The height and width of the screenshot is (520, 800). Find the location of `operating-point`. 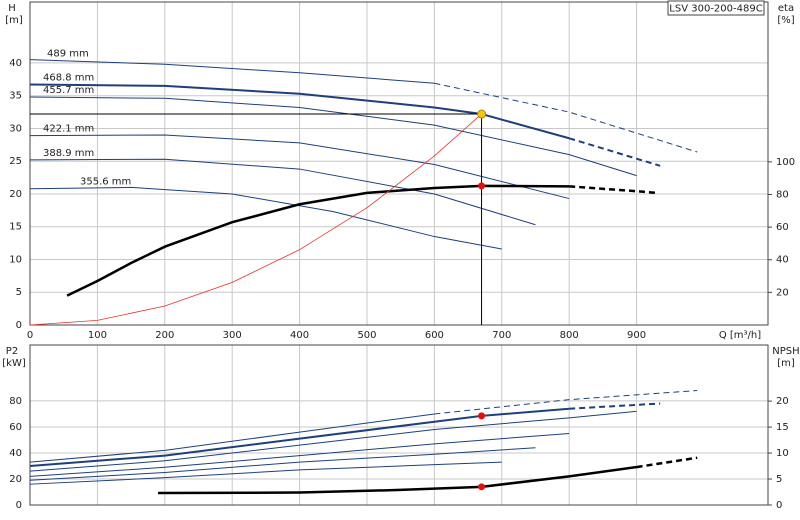

operating-point is located at coordinates (482, 114).